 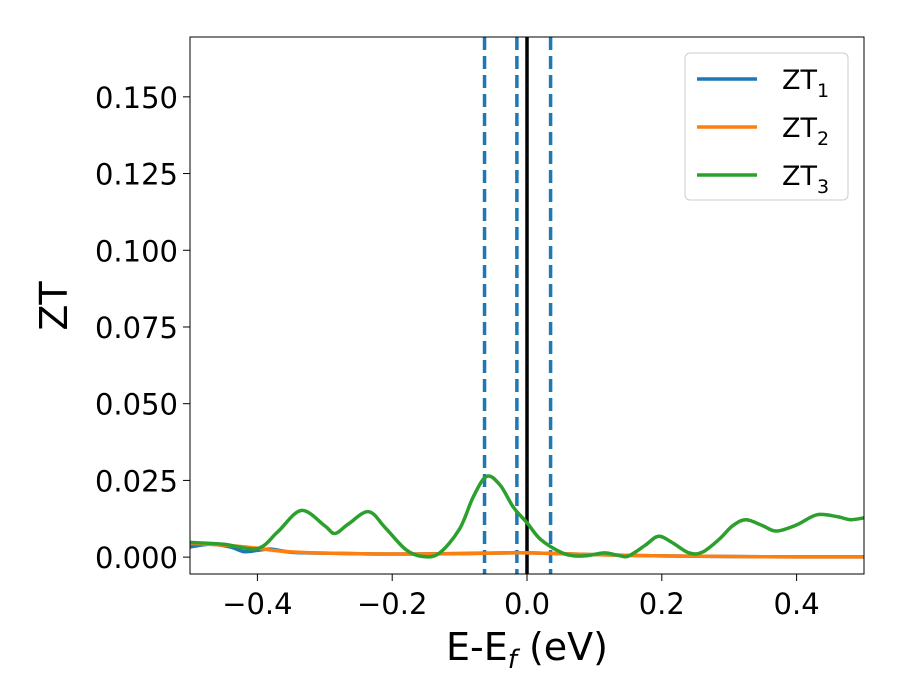 I want to click on x-tick-label: 0.4, so click(x=797, y=604).